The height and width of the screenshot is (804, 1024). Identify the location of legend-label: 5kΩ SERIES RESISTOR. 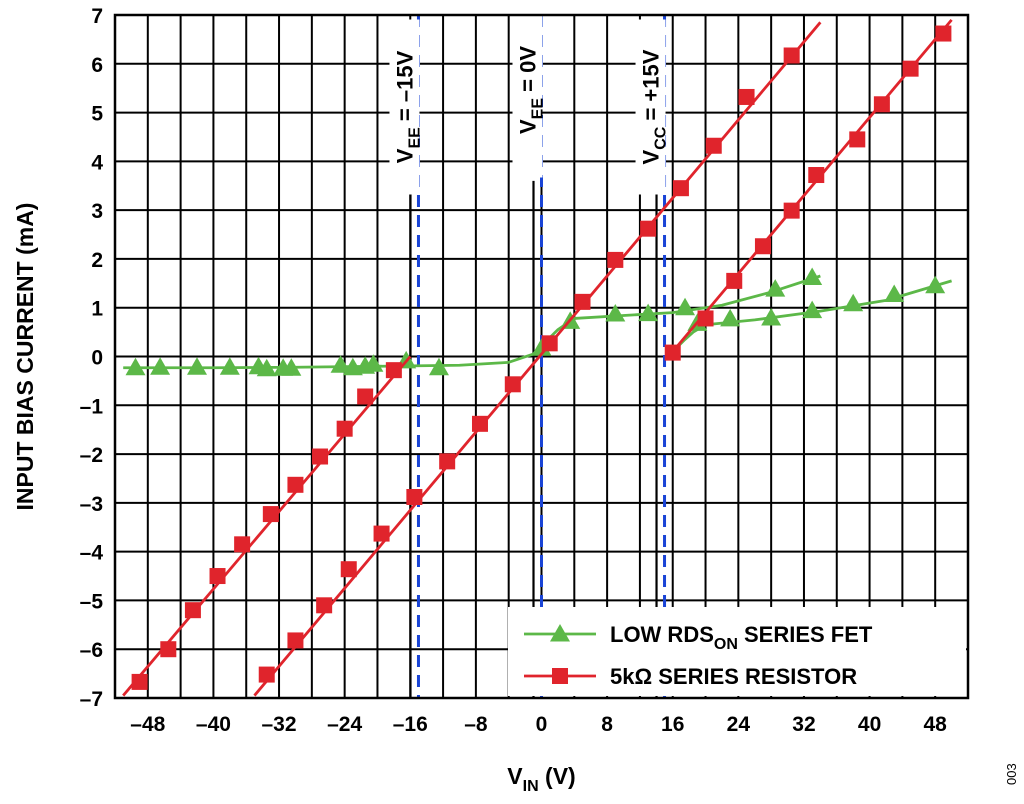
(733, 676).